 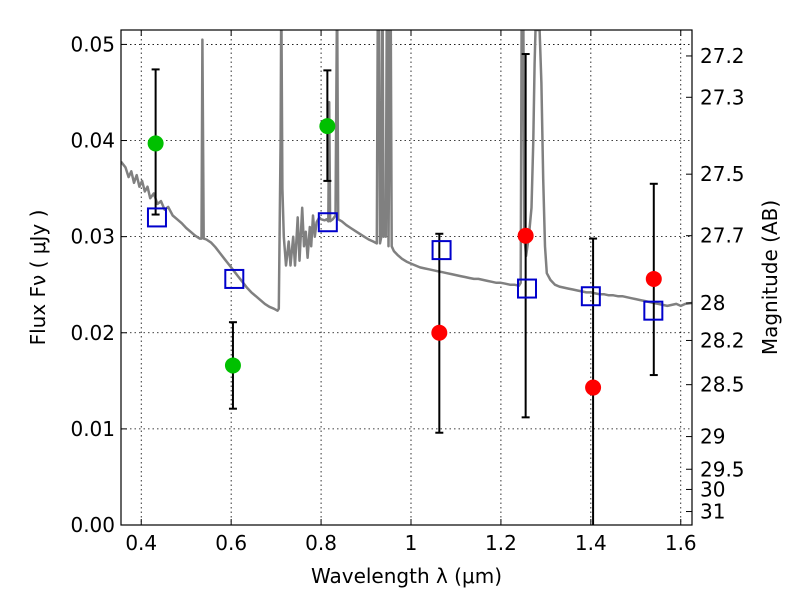 What do you see at coordinates (321, 543) in the screenshot?
I see `x-tick-label: 0.8` at bounding box center [321, 543].